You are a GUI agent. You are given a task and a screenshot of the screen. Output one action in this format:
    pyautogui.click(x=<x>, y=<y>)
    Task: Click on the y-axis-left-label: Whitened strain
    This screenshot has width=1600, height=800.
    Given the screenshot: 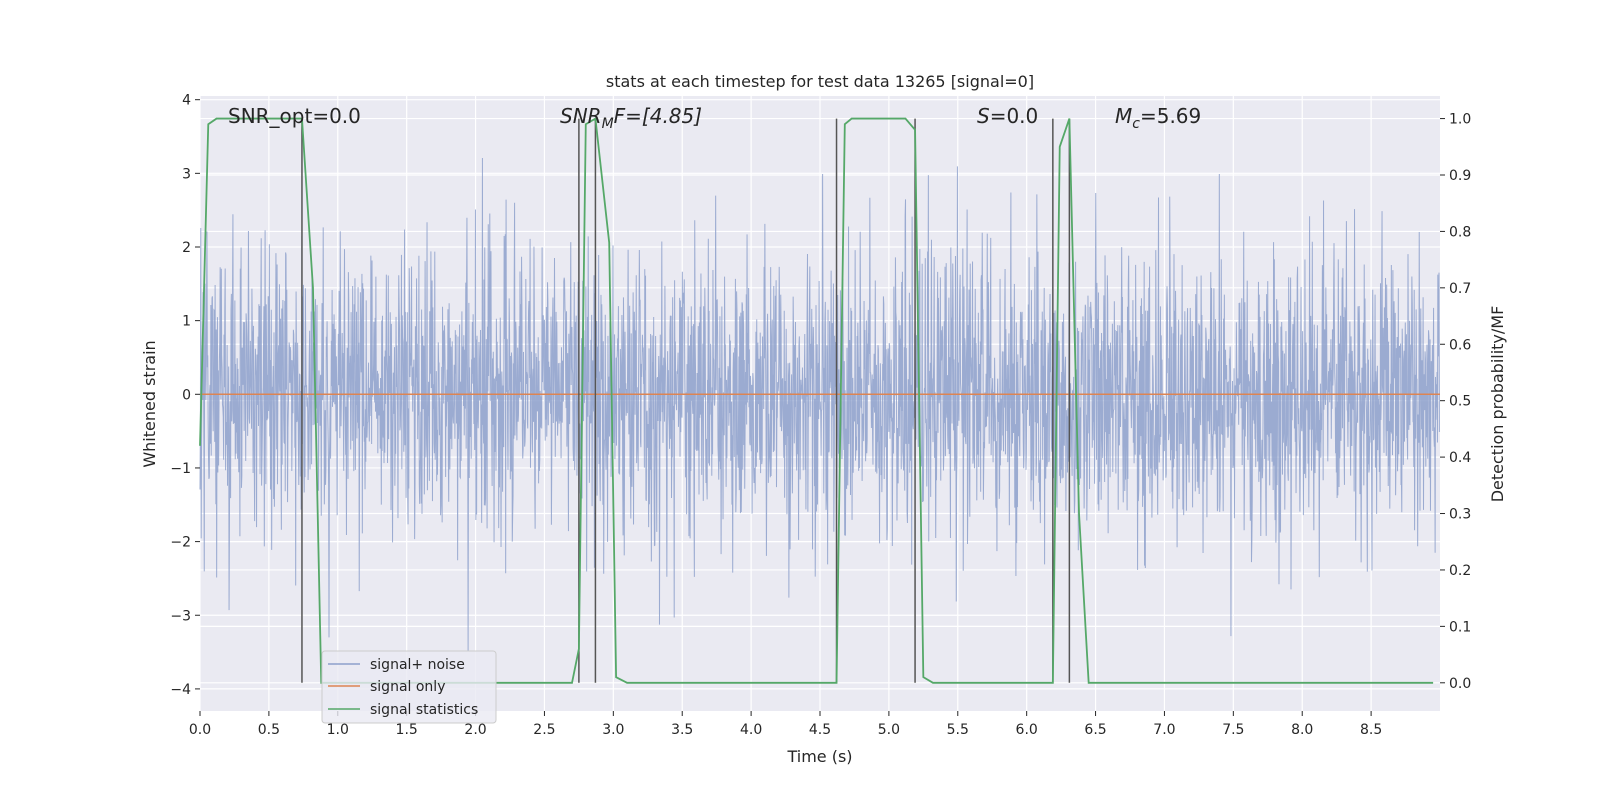 What is the action you would take?
    pyautogui.click(x=149, y=403)
    